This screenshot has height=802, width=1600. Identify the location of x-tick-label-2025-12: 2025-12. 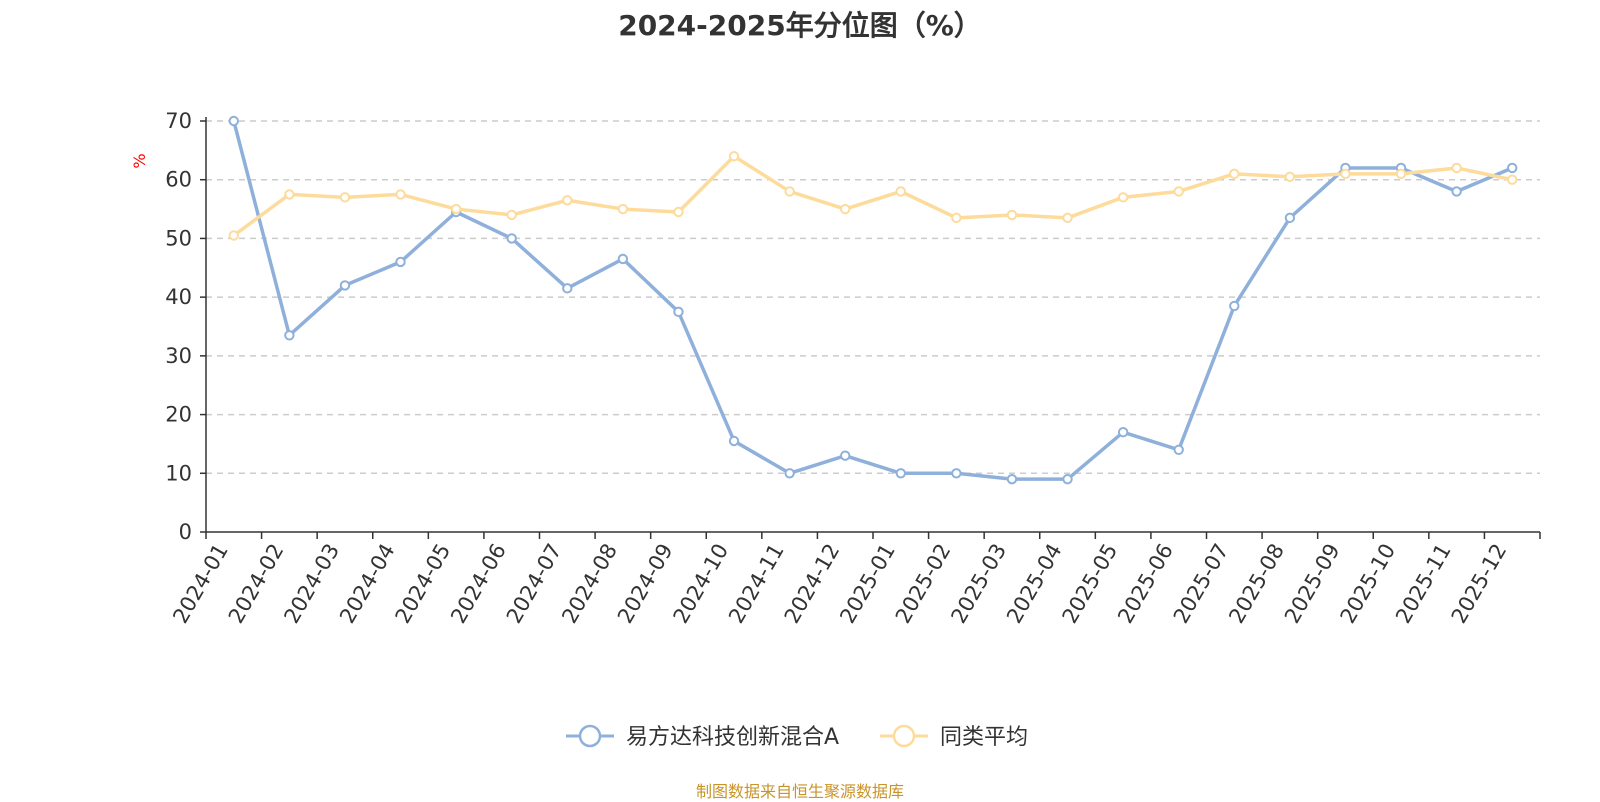
(1479, 584).